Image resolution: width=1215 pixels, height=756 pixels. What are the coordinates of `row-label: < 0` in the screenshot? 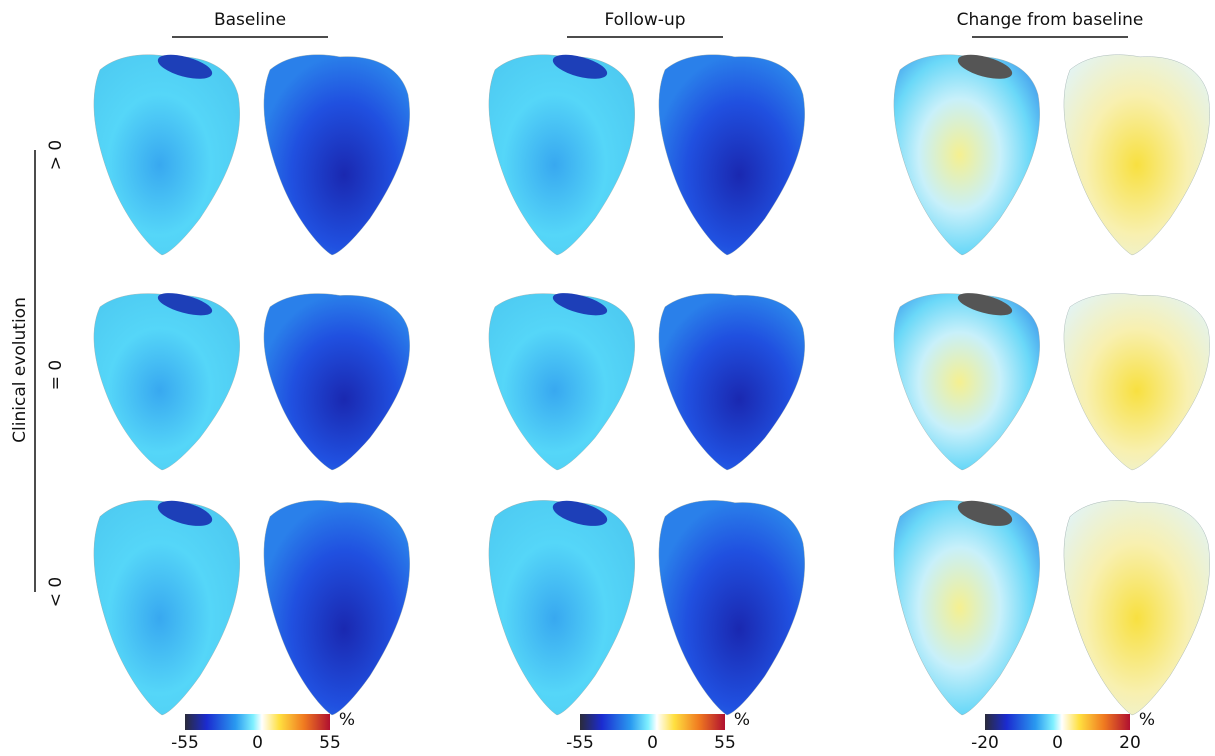 It's located at (56, 592).